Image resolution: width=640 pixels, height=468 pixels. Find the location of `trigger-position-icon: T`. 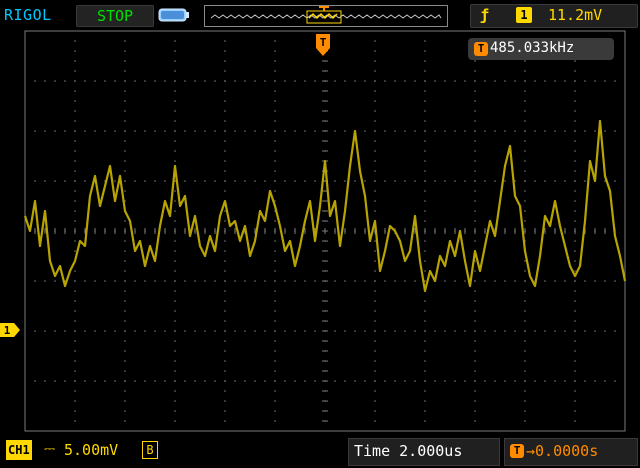

trigger-position-icon: T is located at coordinates (323, 47).